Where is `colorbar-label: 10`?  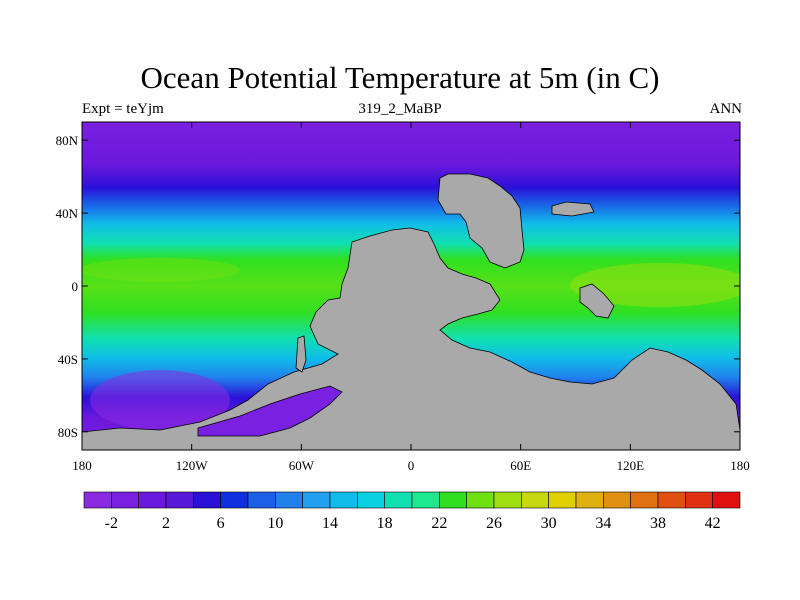 colorbar-label: 10 is located at coordinates (275, 523).